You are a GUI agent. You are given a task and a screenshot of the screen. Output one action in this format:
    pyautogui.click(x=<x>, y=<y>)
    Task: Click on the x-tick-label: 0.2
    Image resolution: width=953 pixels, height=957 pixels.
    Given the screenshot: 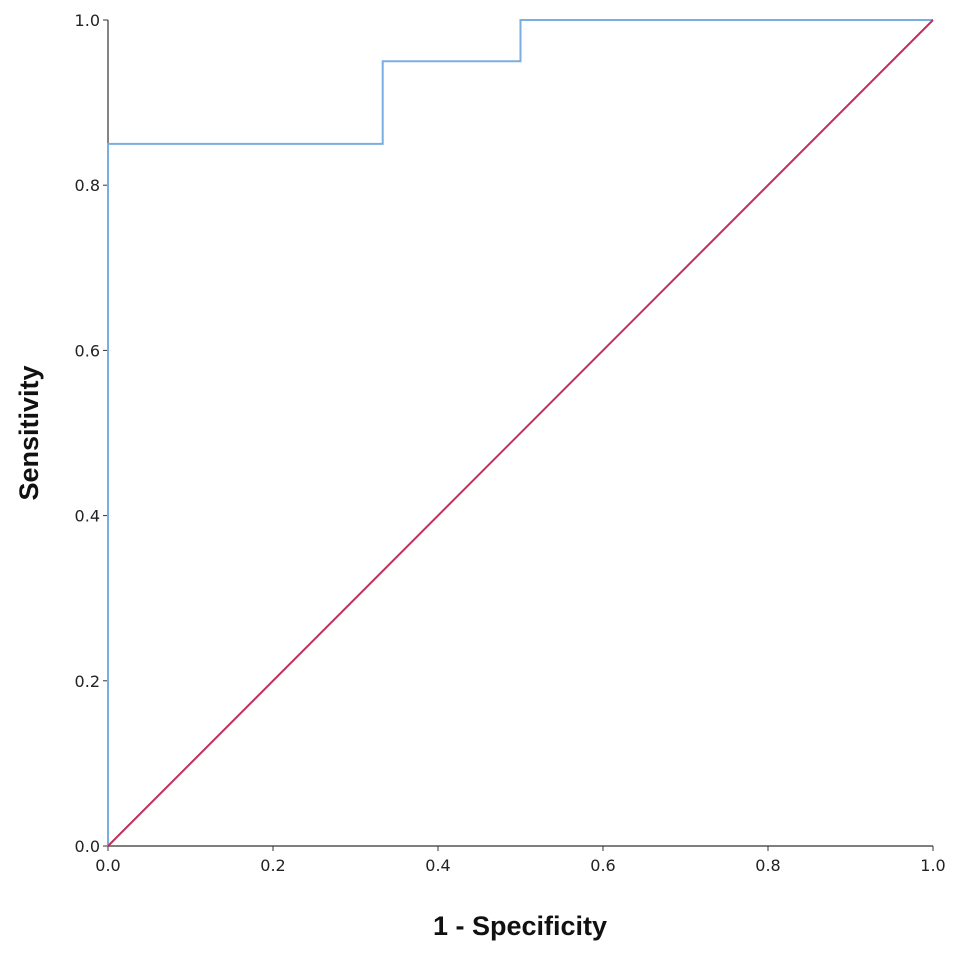 What is the action you would take?
    pyautogui.click(x=272, y=865)
    